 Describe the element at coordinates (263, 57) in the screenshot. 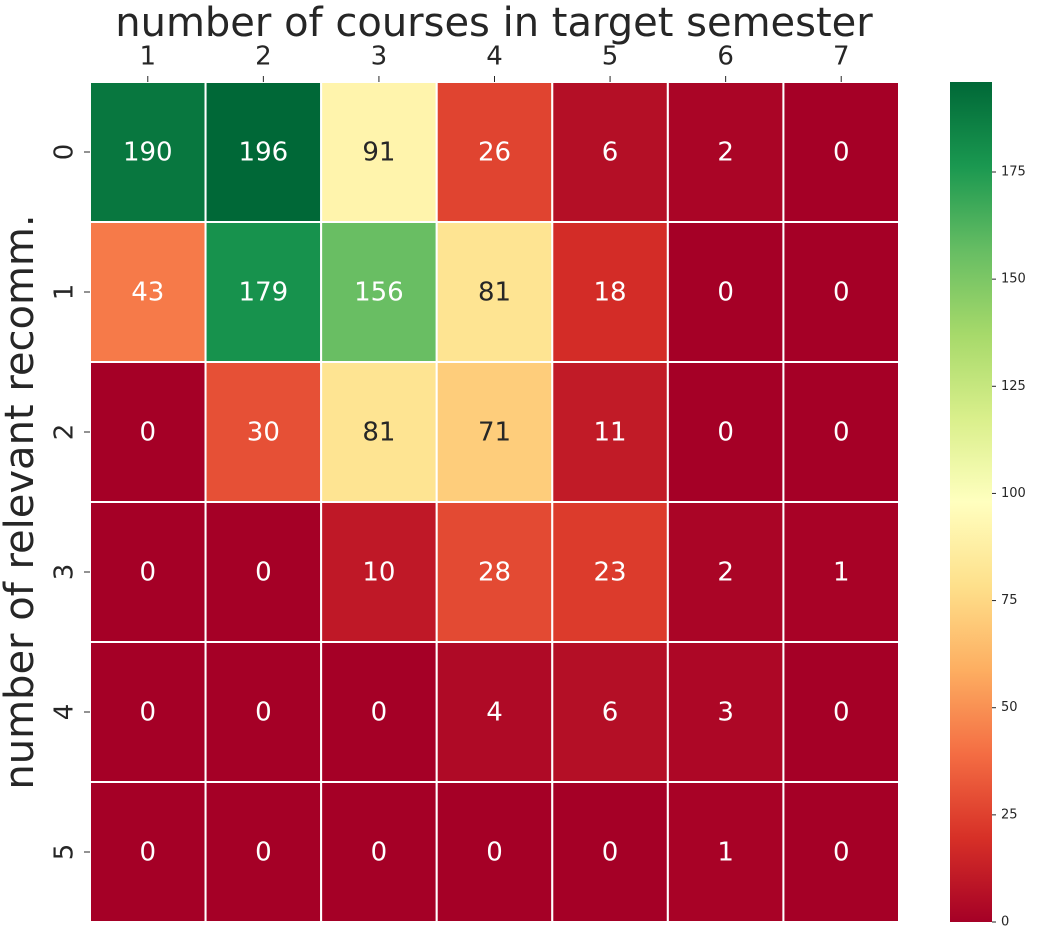

I see `x-tick-label: 2` at that location.